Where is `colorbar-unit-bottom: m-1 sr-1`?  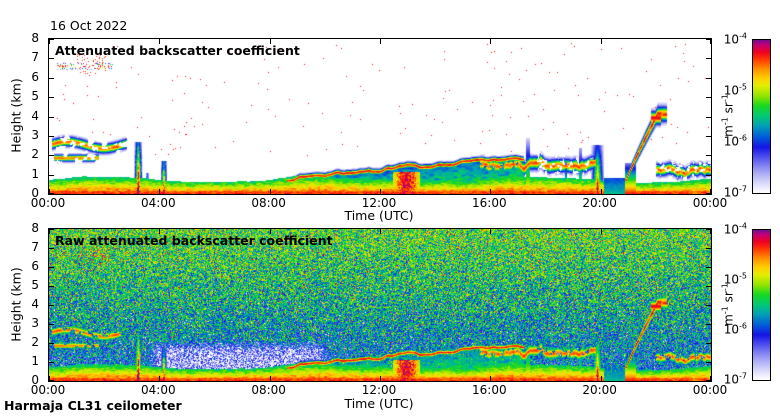
colorbar-unit-bottom: m-1 sr-1 is located at coordinates (728, 304).